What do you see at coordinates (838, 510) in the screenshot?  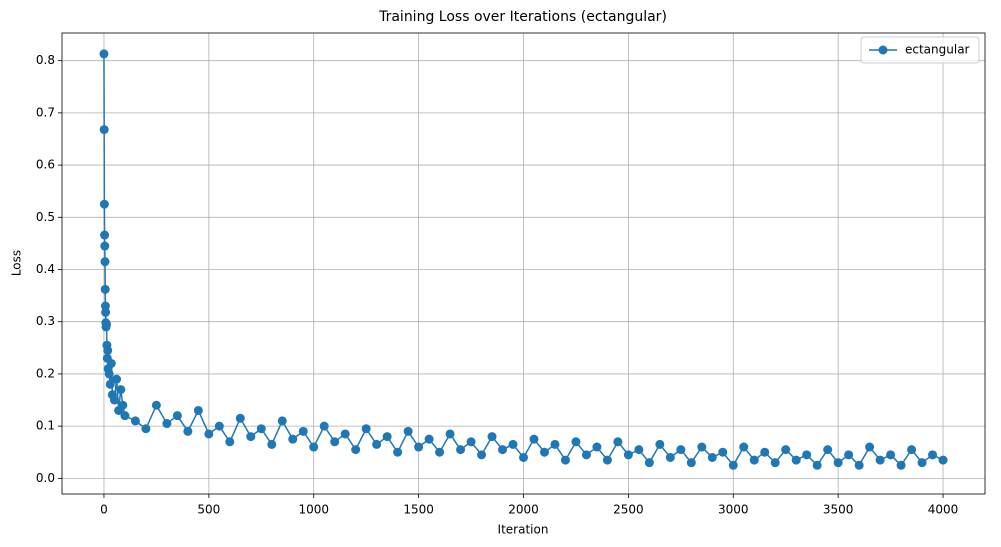 I see `x-tick-label: 3500` at bounding box center [838, 510].